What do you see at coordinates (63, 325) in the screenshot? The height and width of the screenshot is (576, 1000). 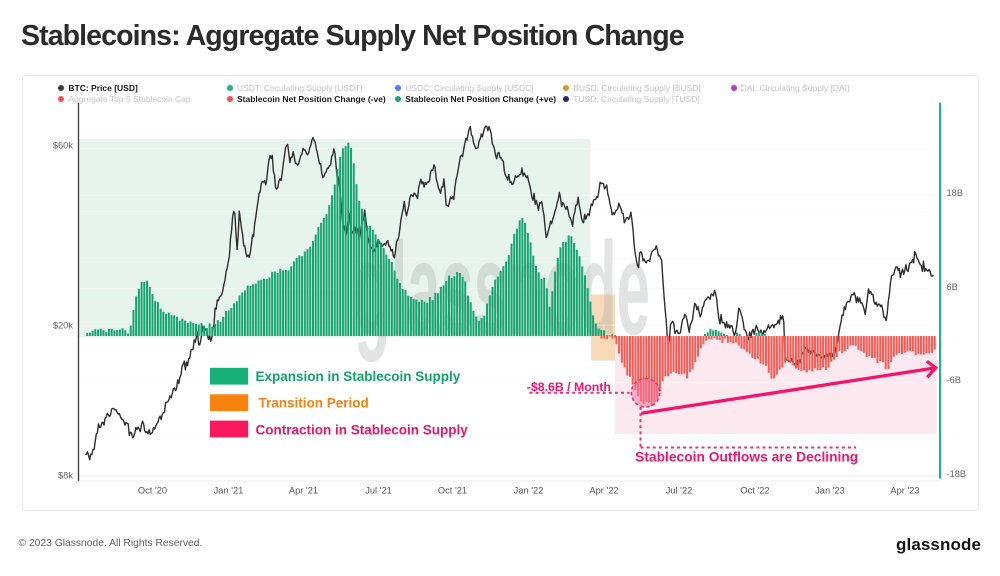 I see `svg-text: $20k` at bounding box center [63, 325].